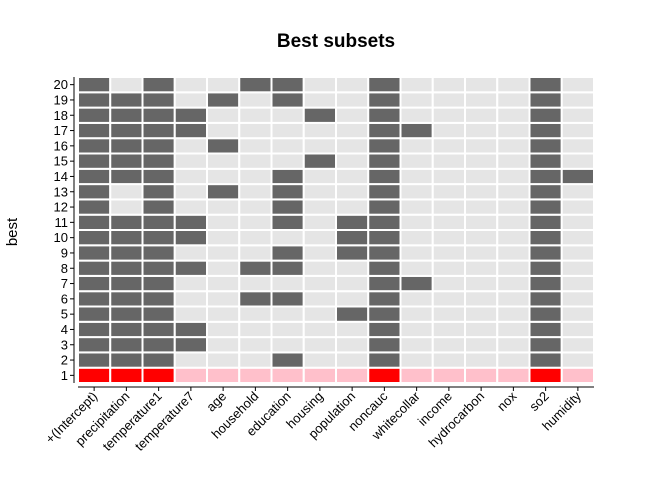 The width and height of the screenshot is (672, 480). Describe the element at coordinates (61, 207) in the screenshot. I see `y-tick-label: 12` at that location.